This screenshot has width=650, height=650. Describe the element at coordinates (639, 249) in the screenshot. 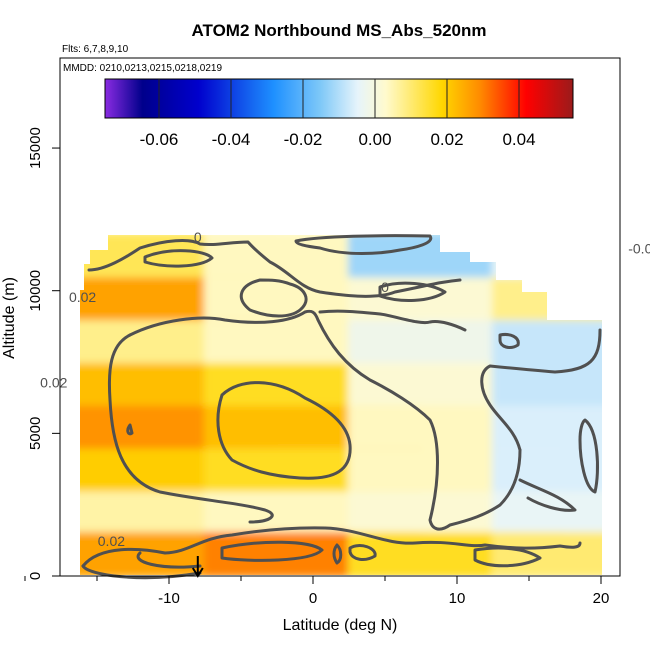

I see `contour-label: -0.02` at that location.